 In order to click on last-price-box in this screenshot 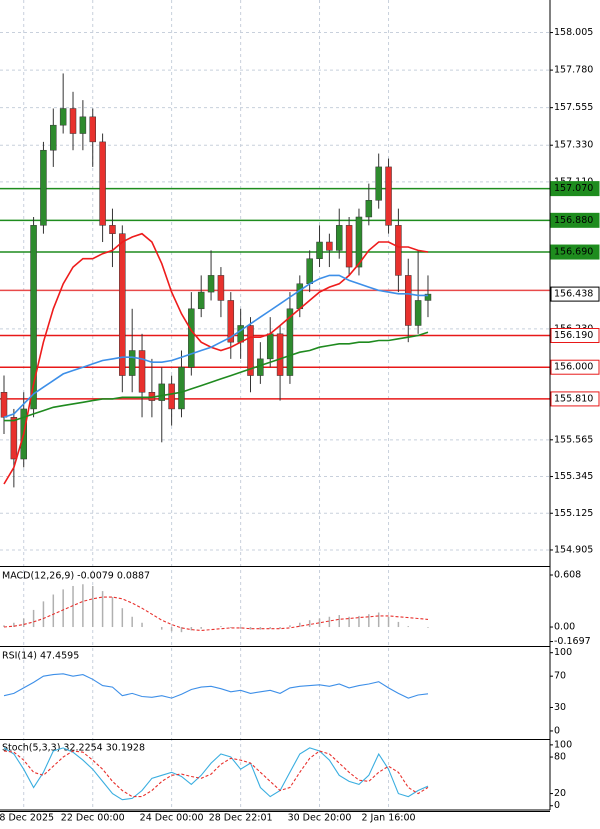, I will do `click(575, 294)`.